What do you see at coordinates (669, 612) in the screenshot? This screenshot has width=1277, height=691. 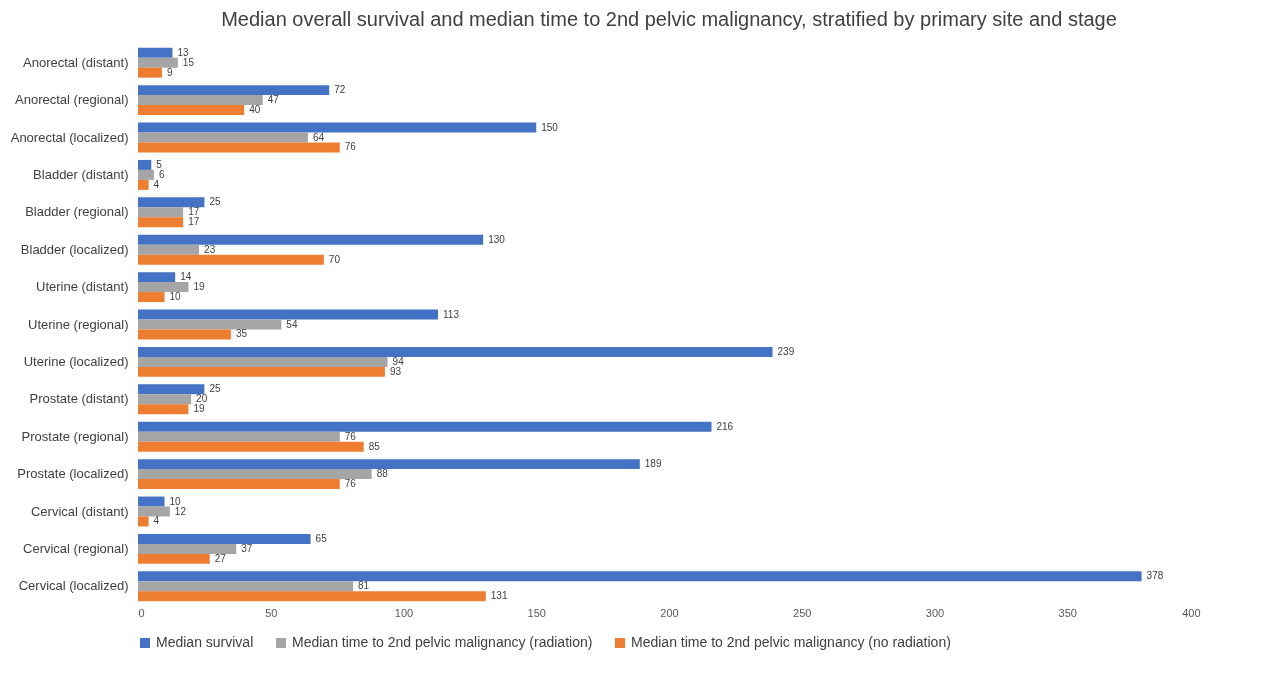 I see `x-tick-label: 200` at bounding box center [669, 612].